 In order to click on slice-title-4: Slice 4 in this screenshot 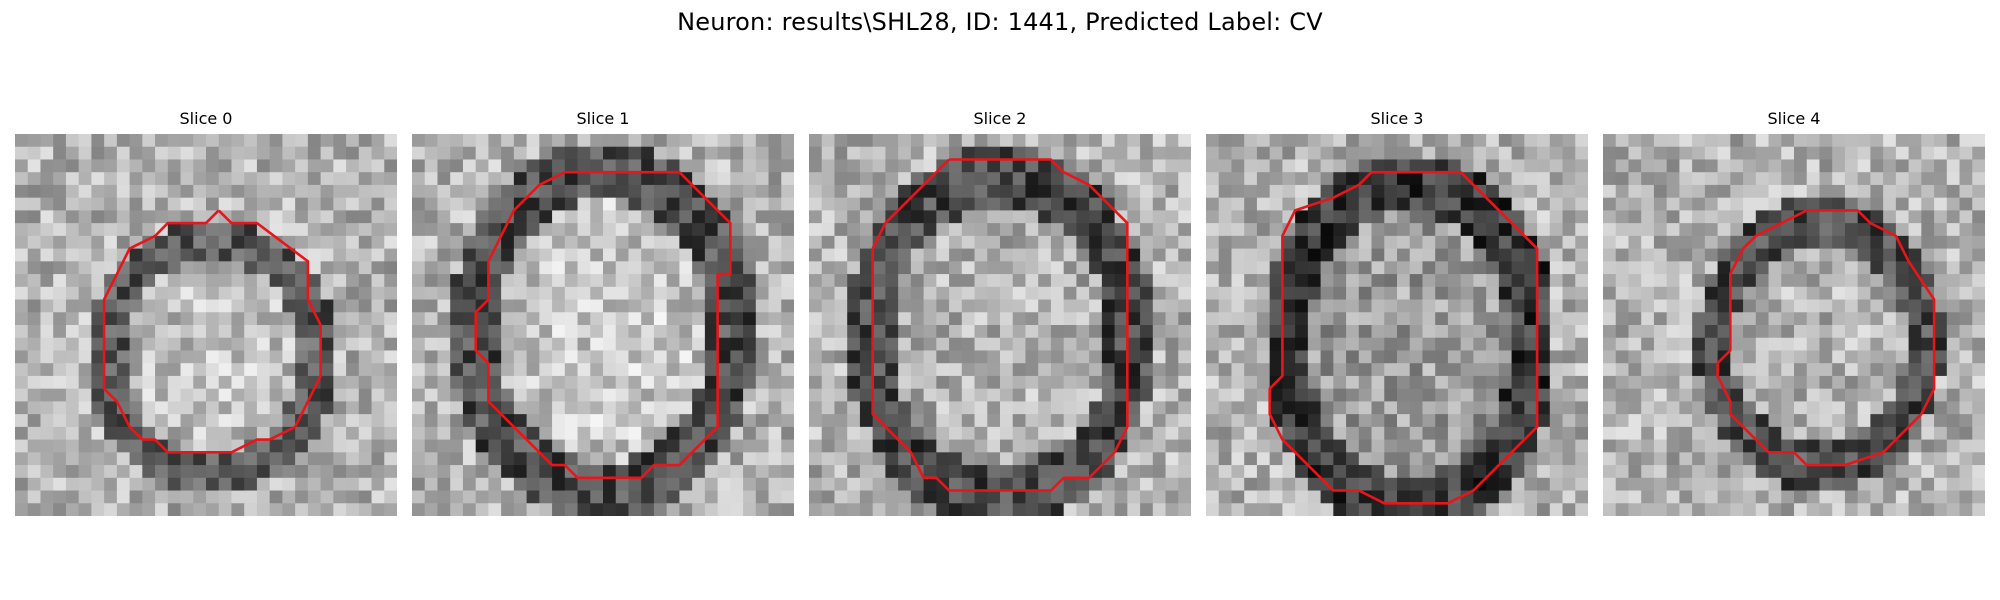, I will do `click(1794, 119)`.